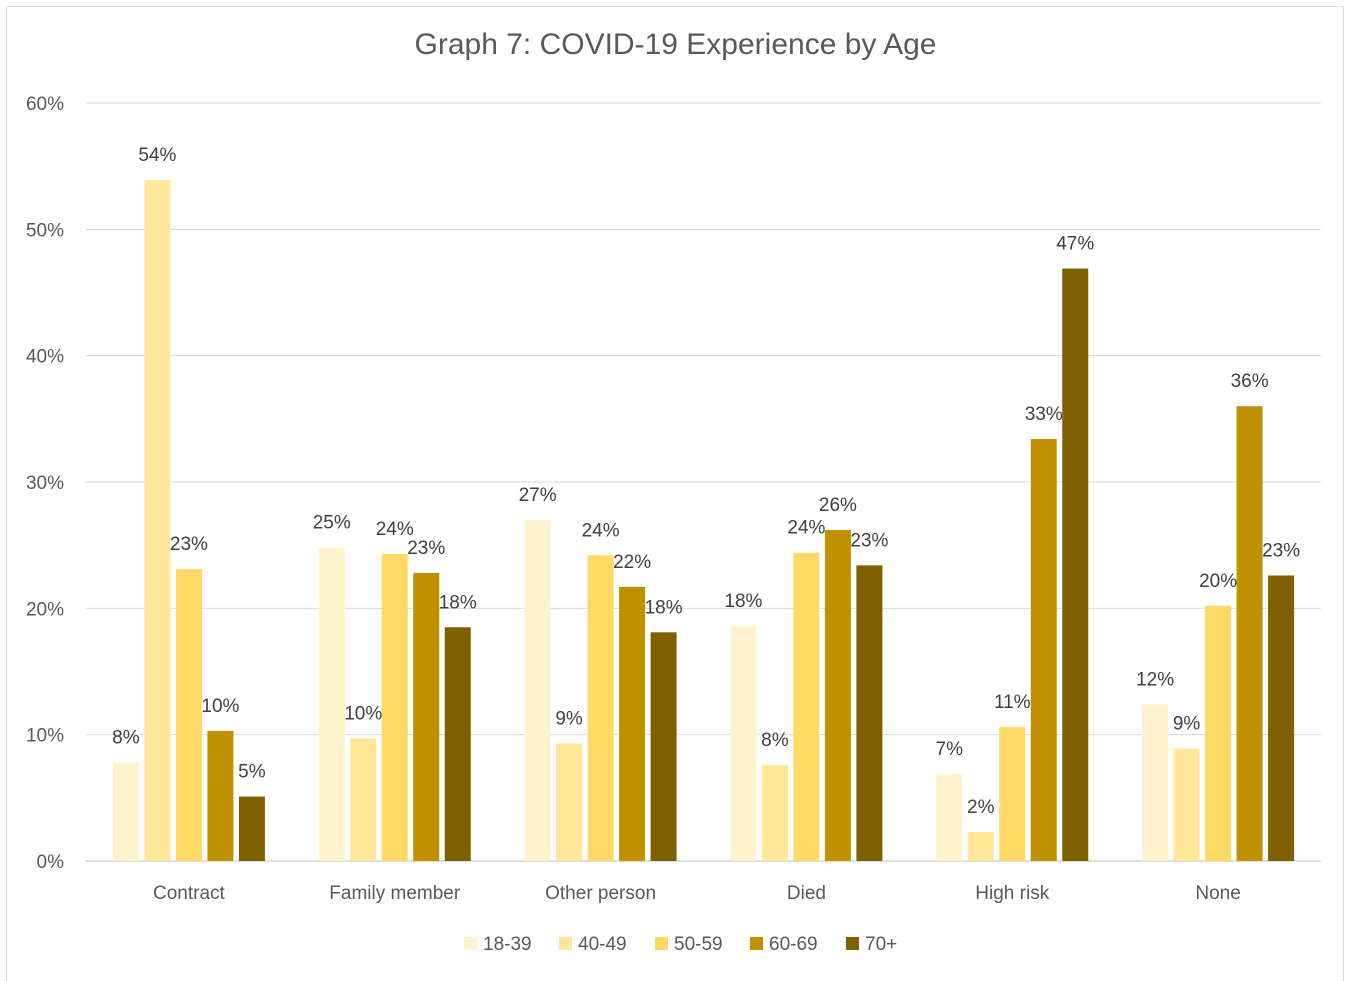 The height and width of the screenshot is (981, 1351). Describe the element at coordinates (793, 944) in the screenshot. I see `legend-label: 60-69` at that location.